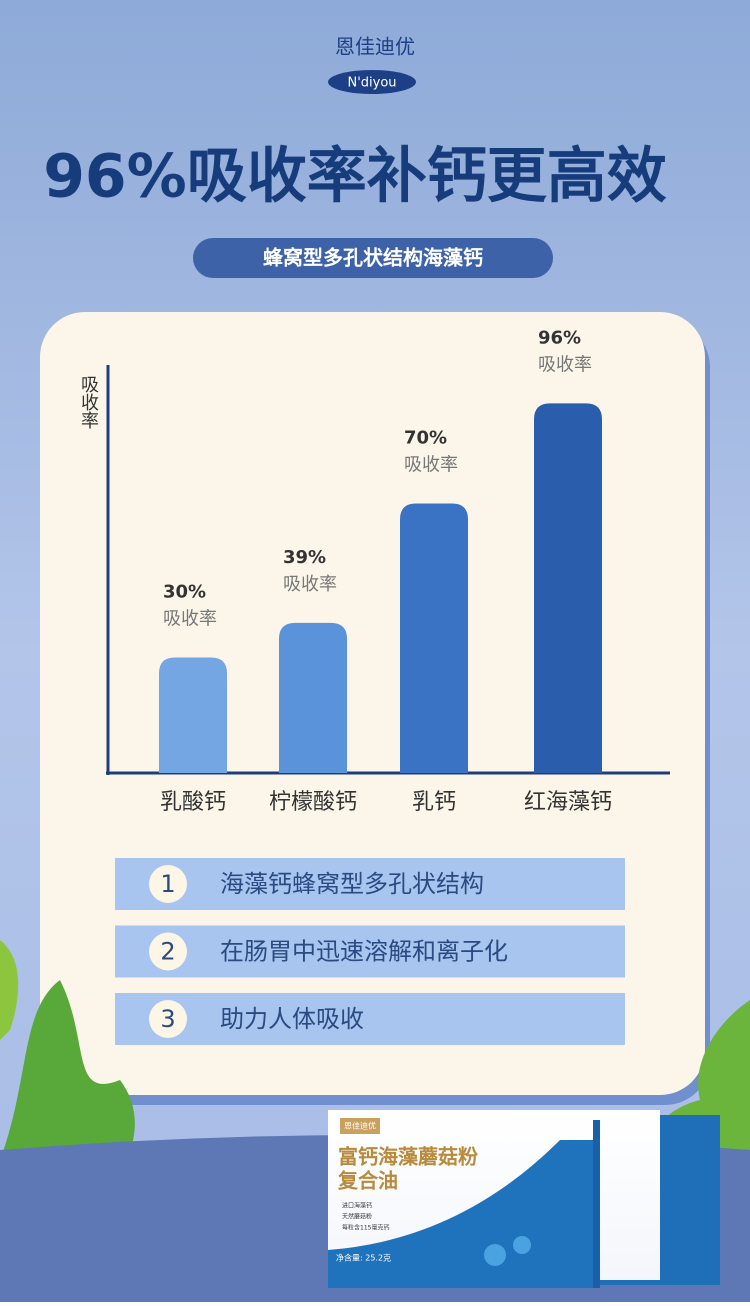  Describe the element at coordinates (367, 1181) in the screenshot. I see `box-name-2: 复合油` at that location.